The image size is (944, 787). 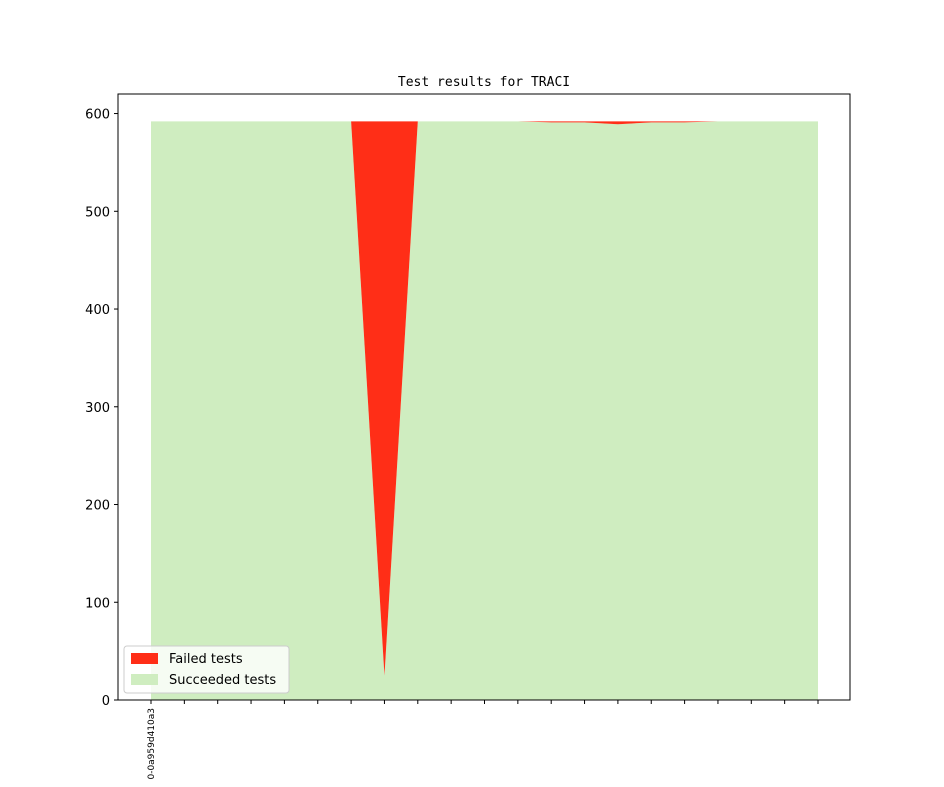 I want to click on y-tick-label: 100, so click(x=97, y=603).